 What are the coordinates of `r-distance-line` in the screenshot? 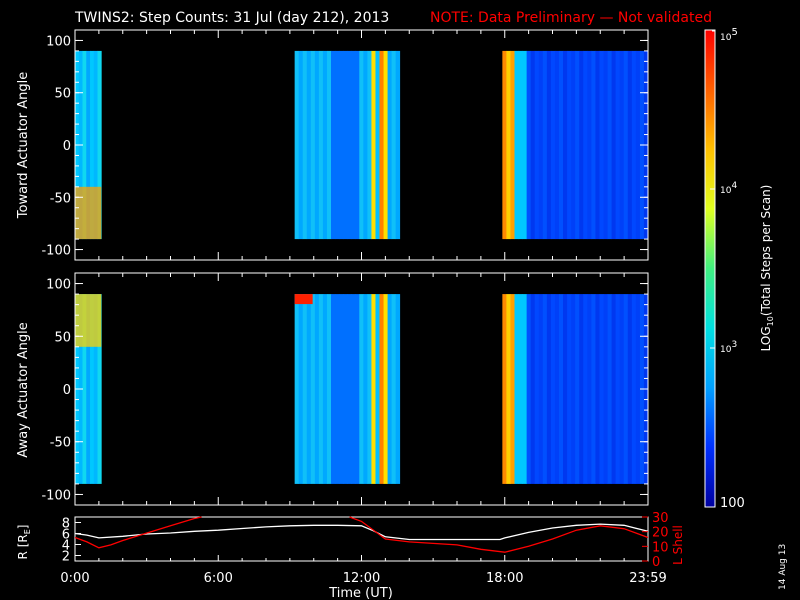 It's located at (361, 532).